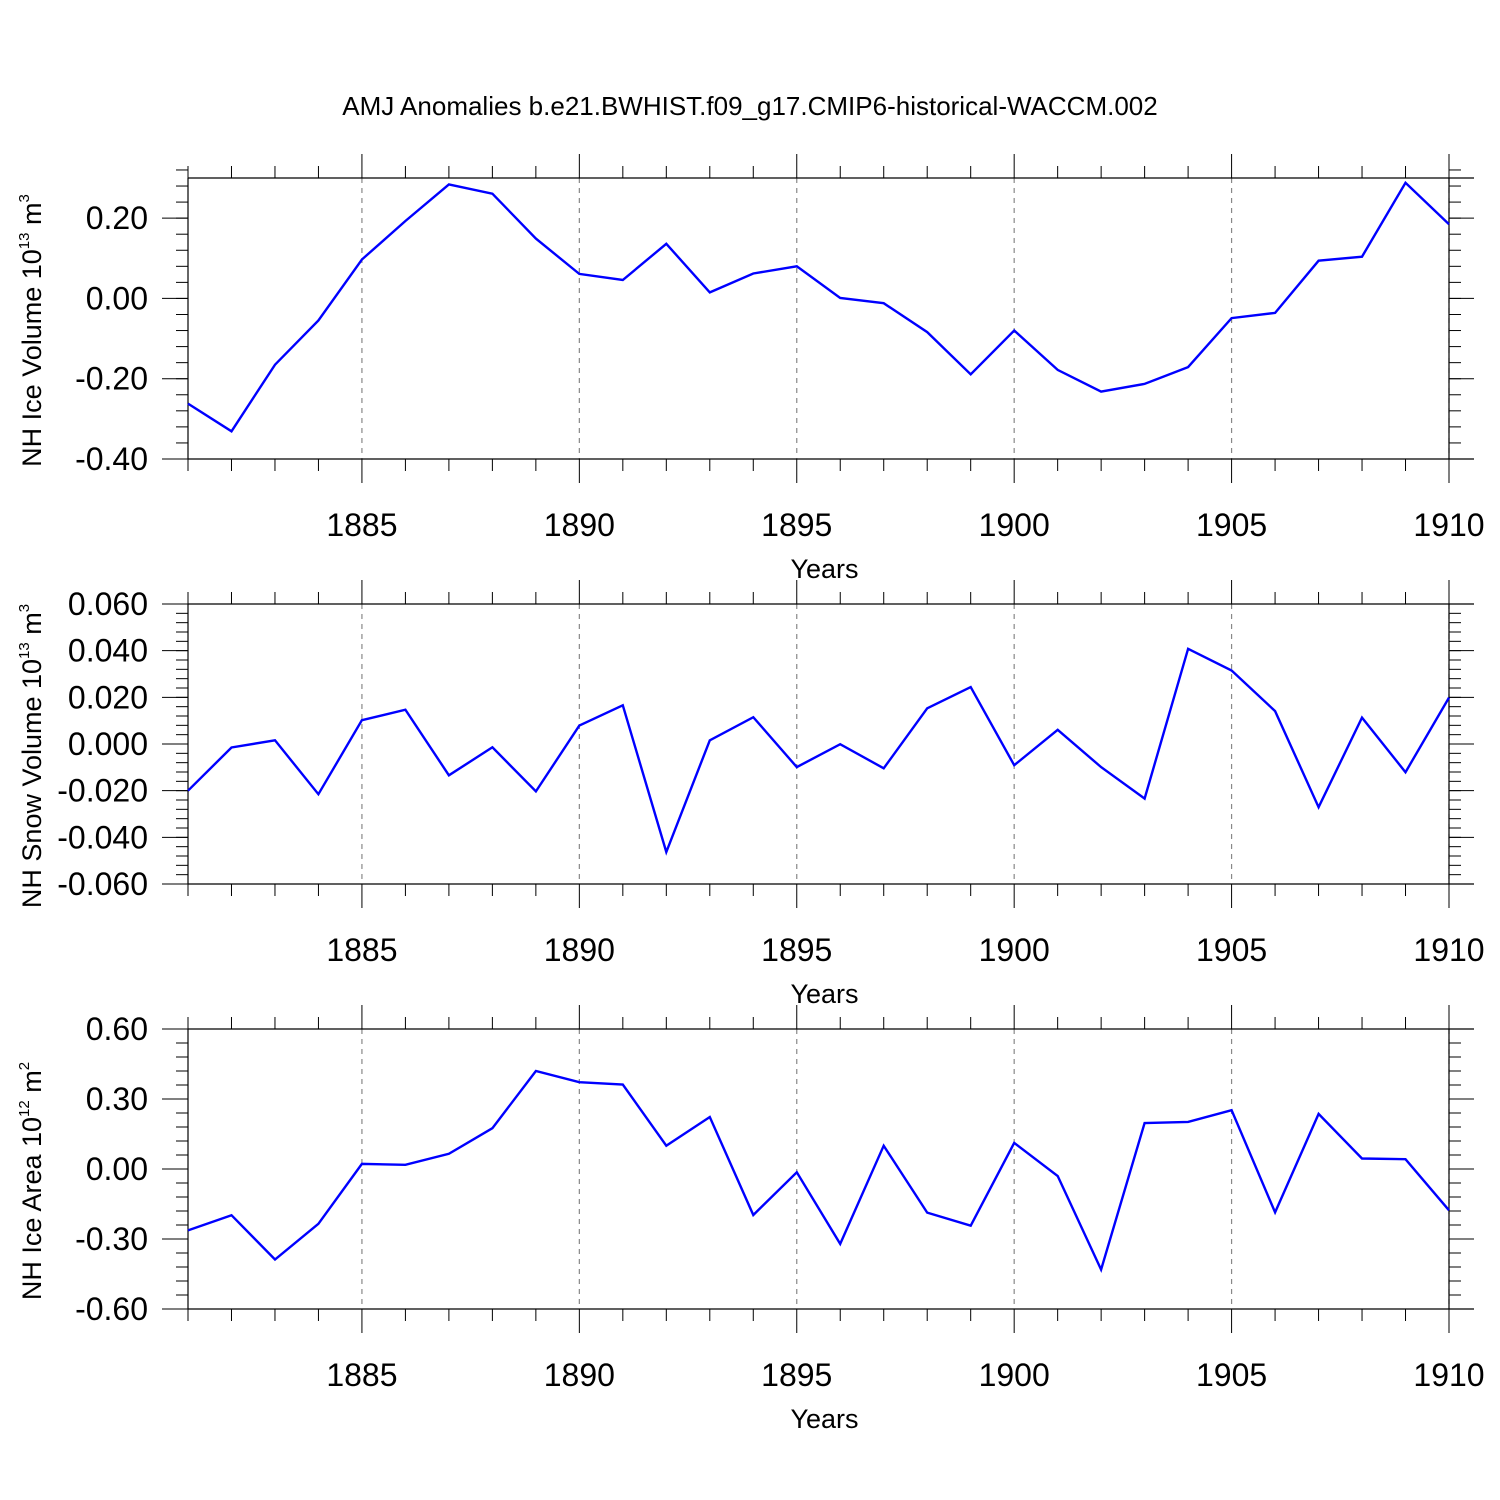  Describe the element at coordinates (117, 1029) in the screenshot. I see `y-tick-label: 0.60` at that location.